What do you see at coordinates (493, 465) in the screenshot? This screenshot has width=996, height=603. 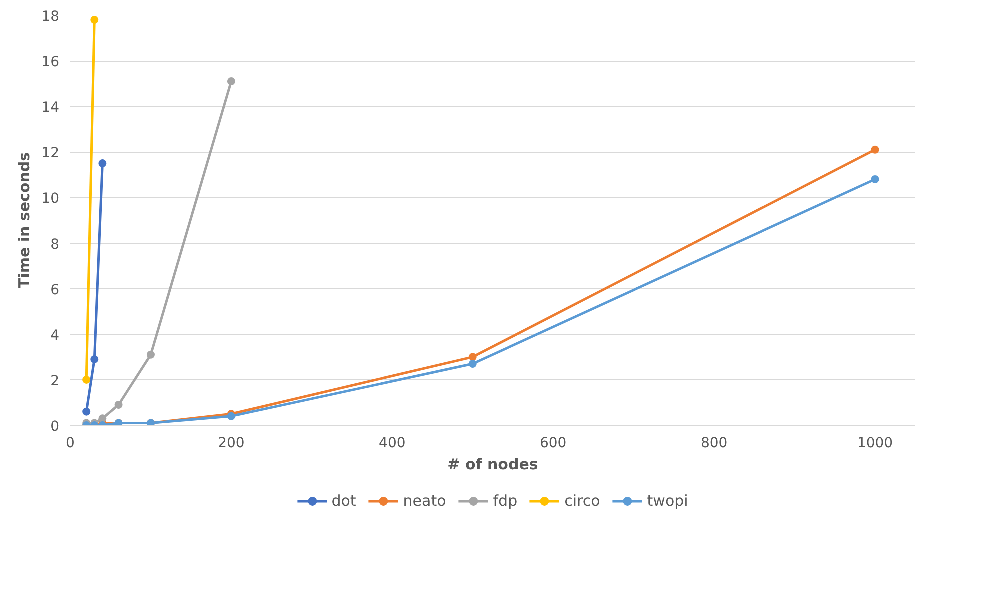 I see `x-axis-title: # of nodes` at bounding box center [493, 465].